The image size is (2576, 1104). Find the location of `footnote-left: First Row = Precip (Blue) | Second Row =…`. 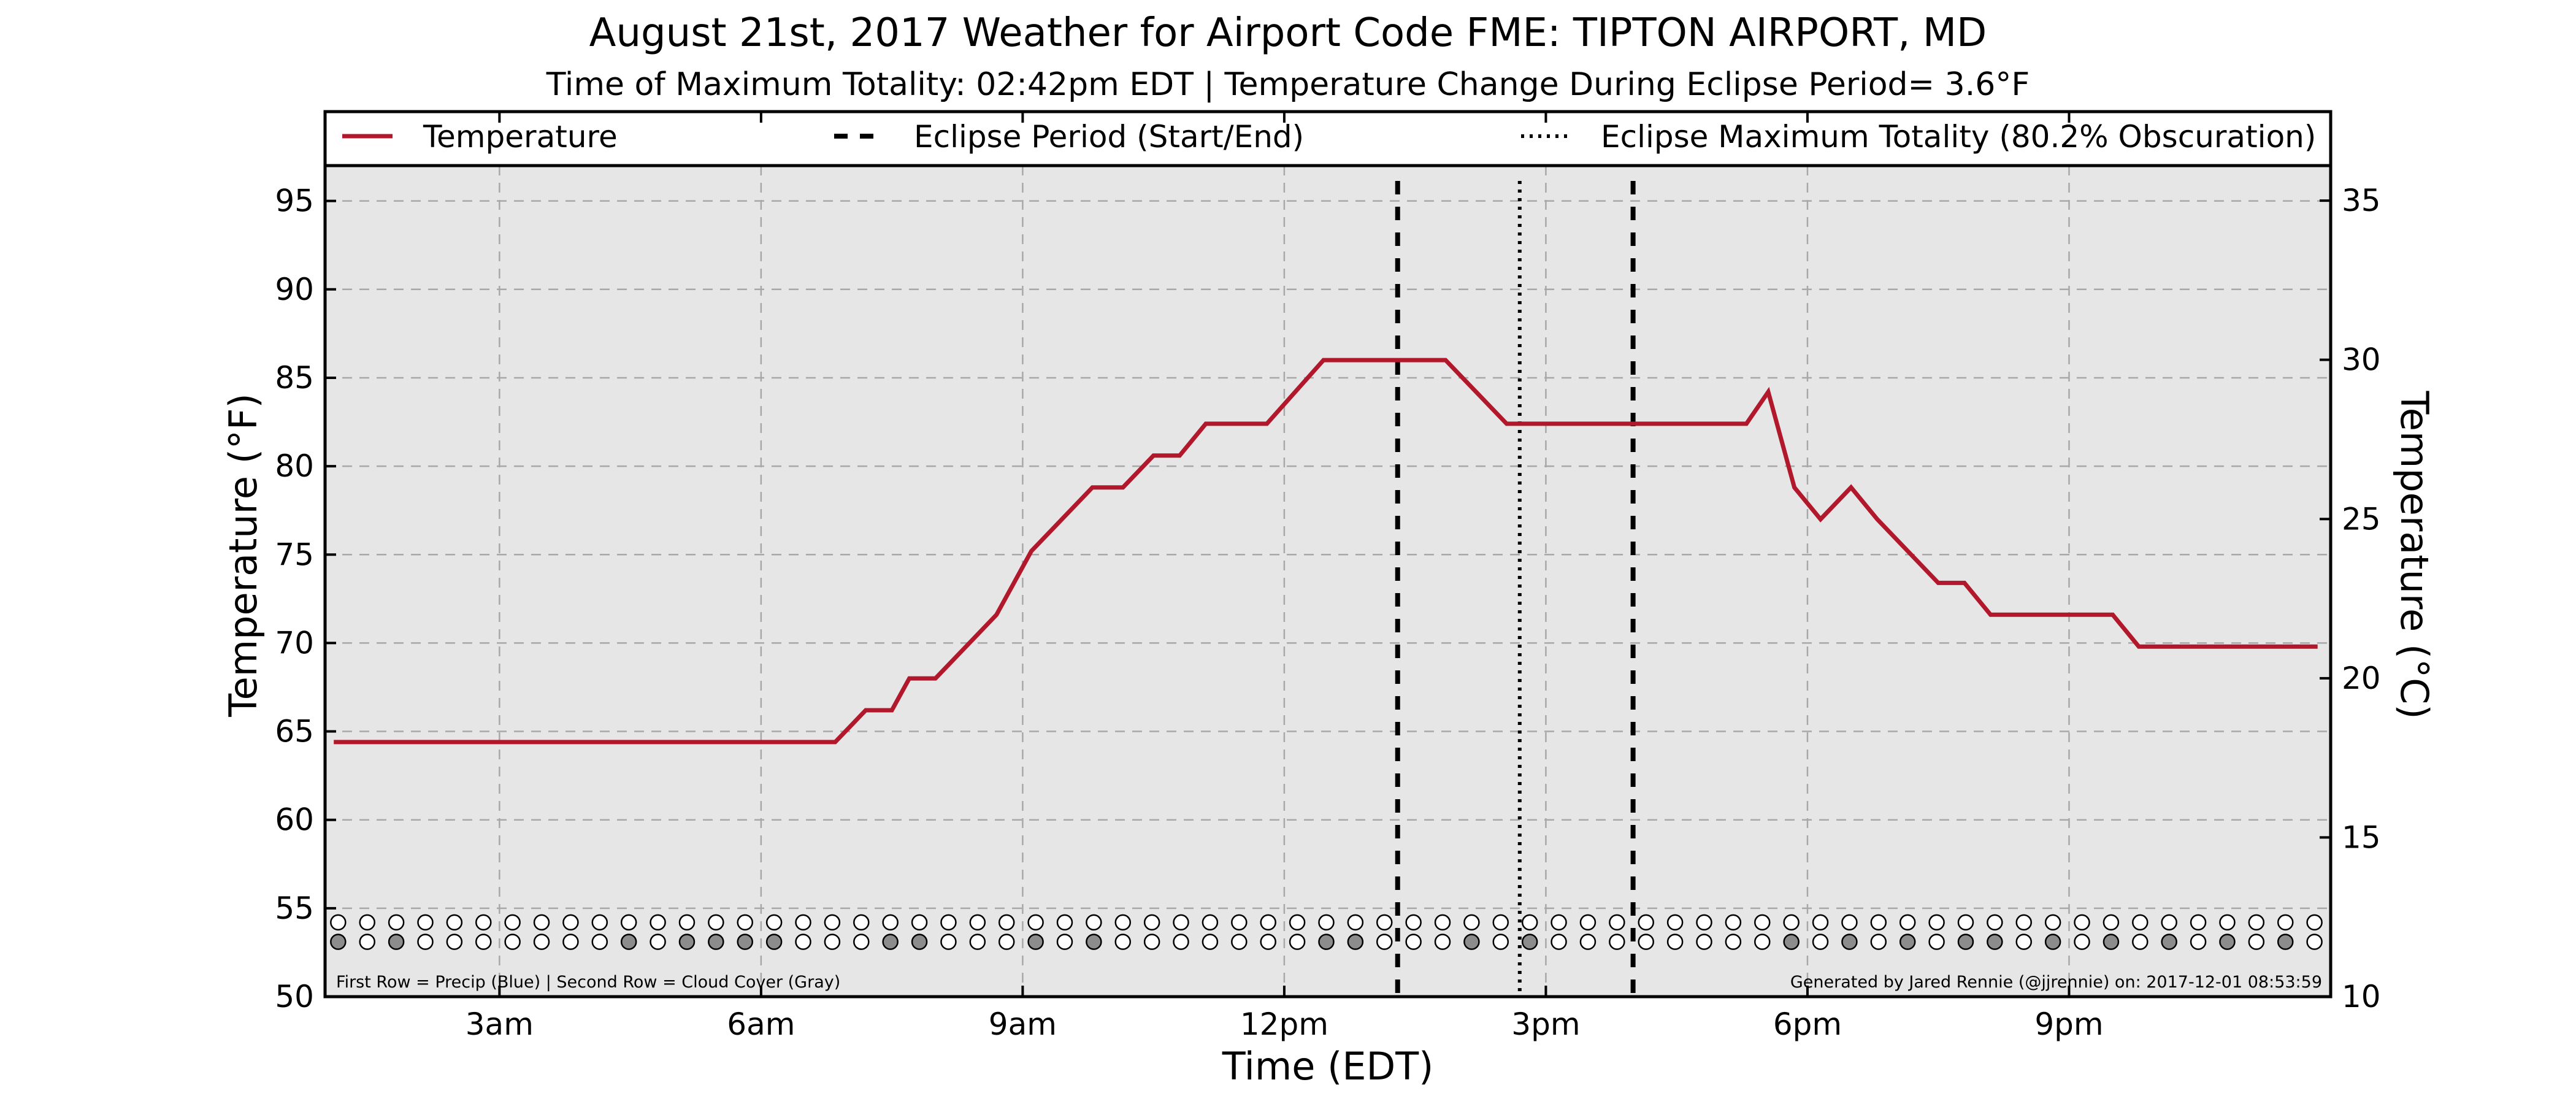

footnote-left: First Row = Precip (Blue) | Second Row =… is located at coordinates (588, 982).